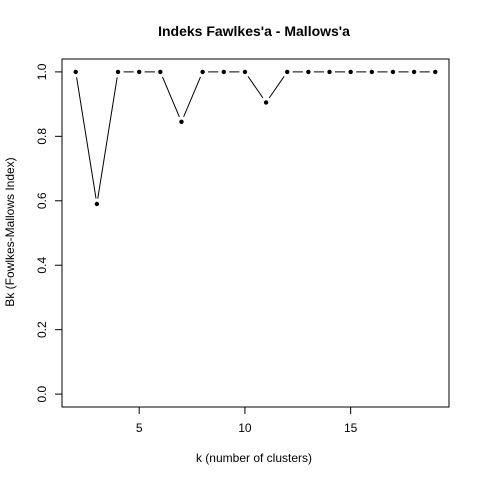 Image resolution: width=480 pixels, height=480 pixels. I want to click on y-tick-label: 1.0, so click(42, 71).